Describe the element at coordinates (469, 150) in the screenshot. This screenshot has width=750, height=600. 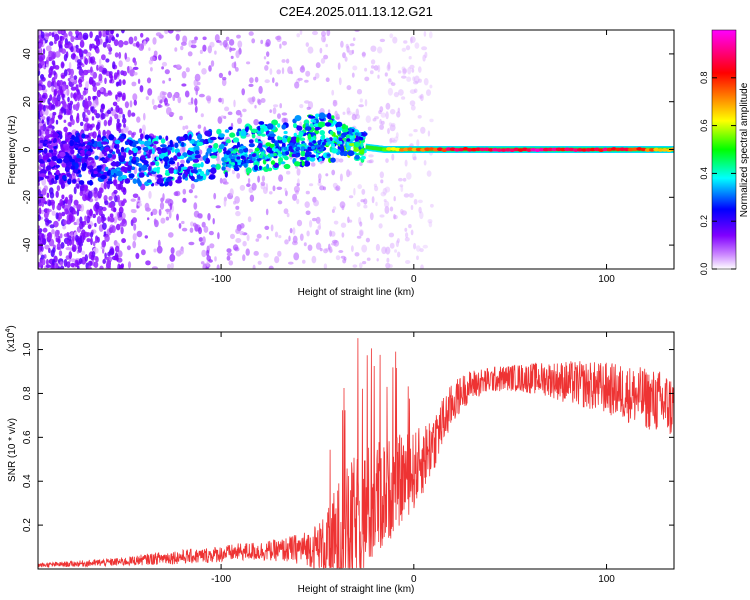
I see `ridge-point` at that location.